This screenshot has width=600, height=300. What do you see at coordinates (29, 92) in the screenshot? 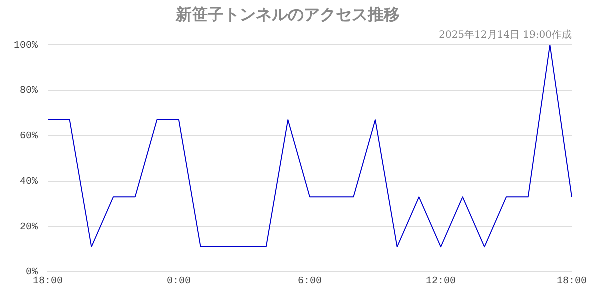
I see `y-tick-label: 80%` at bounding box center [29, 92].